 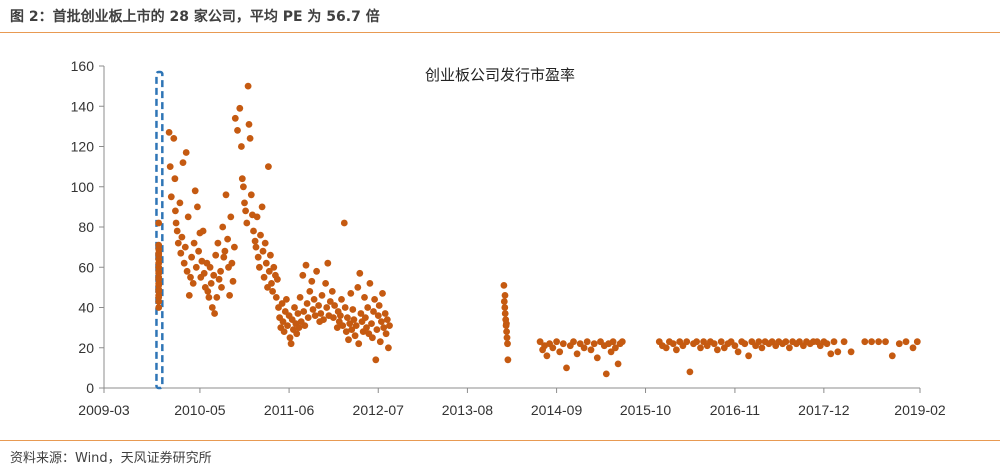 What do you see at coordinates (86, 348) in the screenshot?
I see `y-tick-label: 20` at bounding box center [86, 348].